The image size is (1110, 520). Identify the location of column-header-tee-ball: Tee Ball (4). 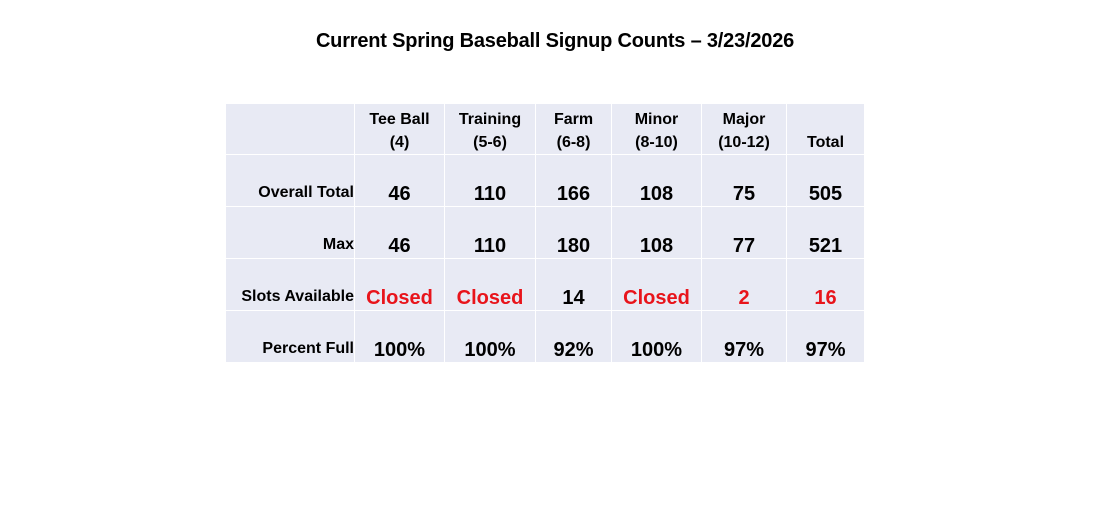
(400, 129).